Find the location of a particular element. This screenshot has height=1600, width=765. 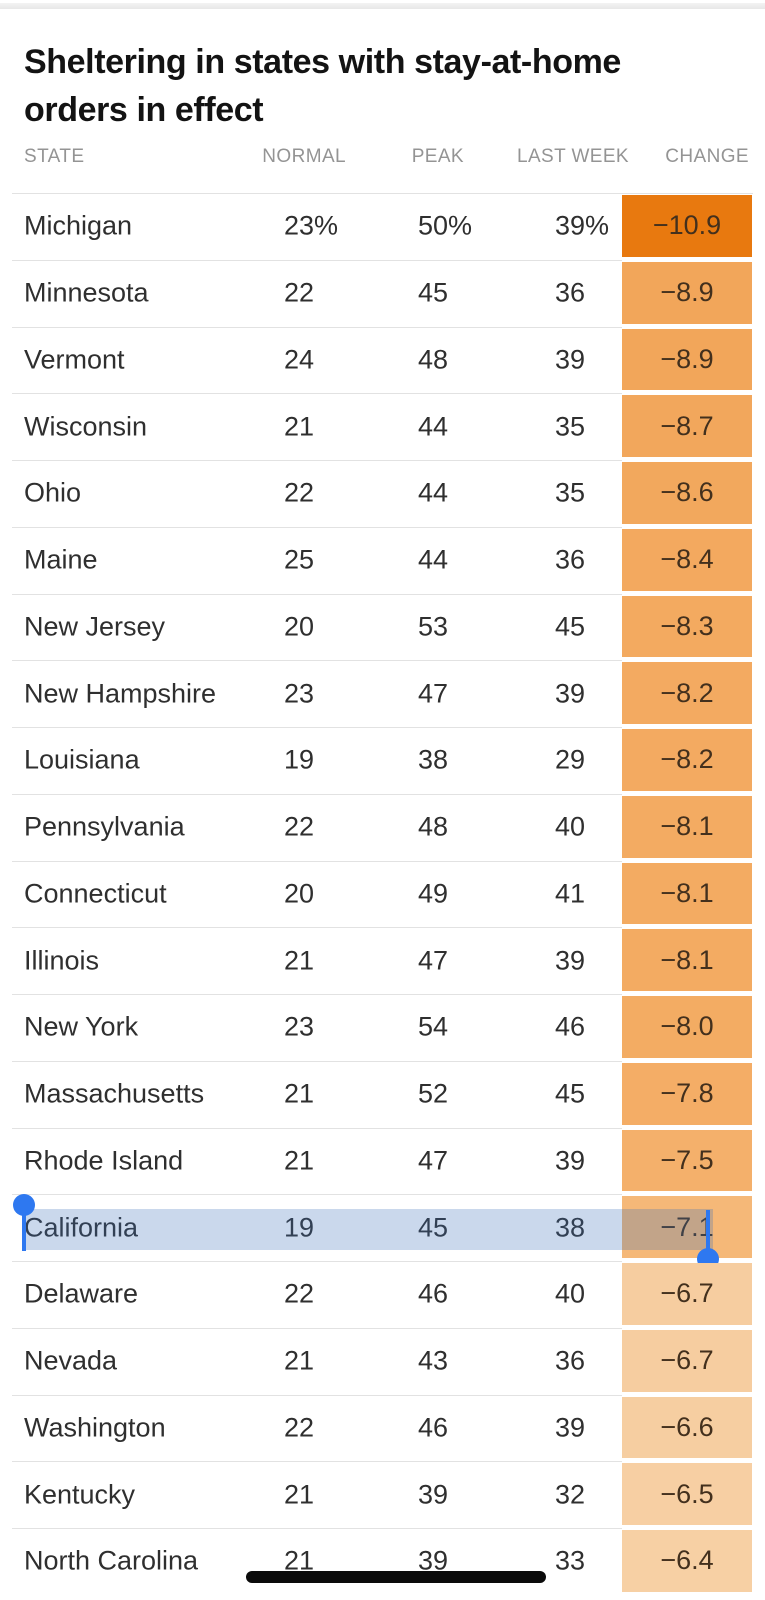

normal-cell: 19 is located at coordinates (298, 1227).